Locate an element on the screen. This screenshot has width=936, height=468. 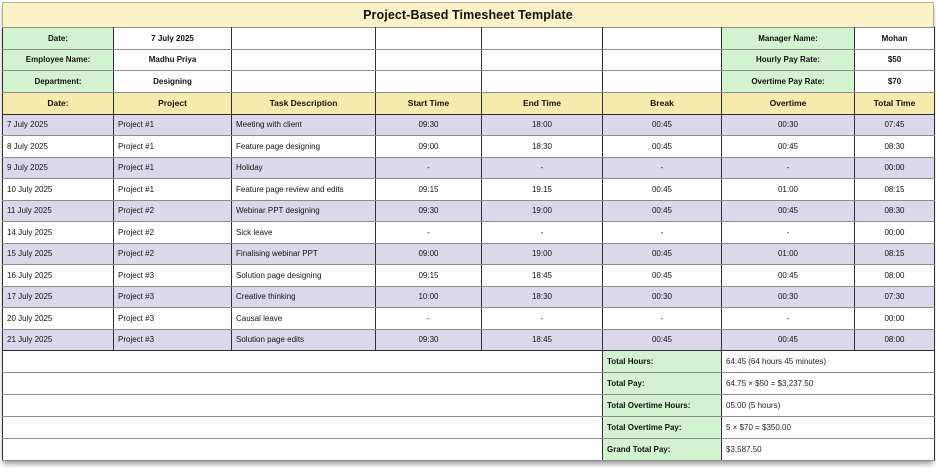
timesheet-cell: 15 July 2025 is located at coordinates (58, 253).